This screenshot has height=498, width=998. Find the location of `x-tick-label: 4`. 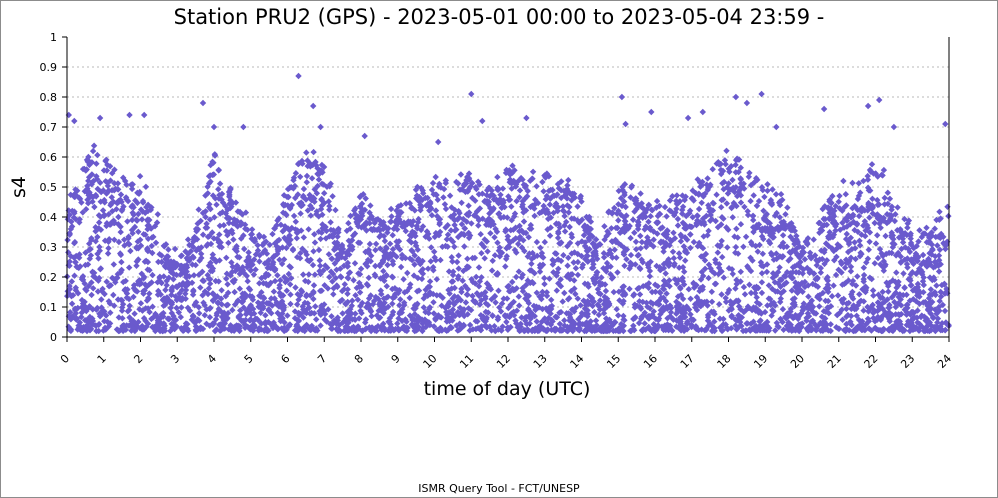

x-tick-label: 4 is located at coordinates (212, 359).